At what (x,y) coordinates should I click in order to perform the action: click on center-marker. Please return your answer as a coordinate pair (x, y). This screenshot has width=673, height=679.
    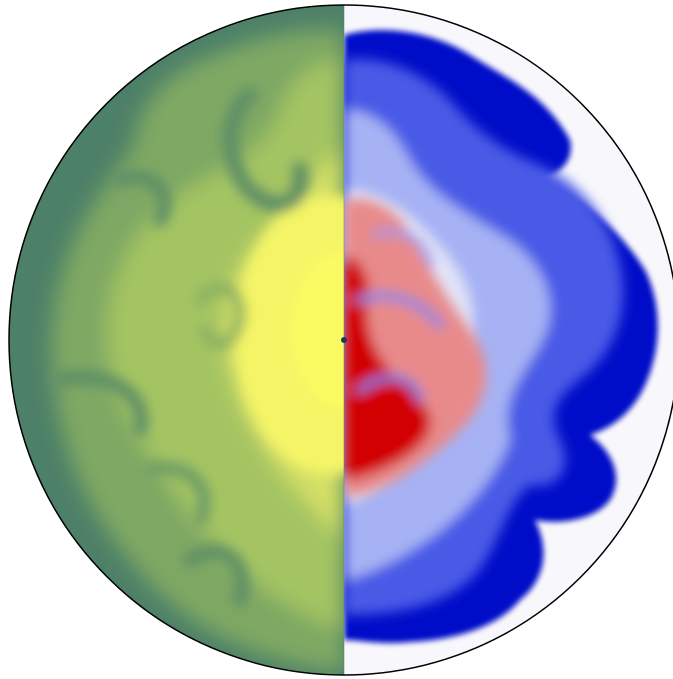
    Looking at the image, I should click on (344, 340).